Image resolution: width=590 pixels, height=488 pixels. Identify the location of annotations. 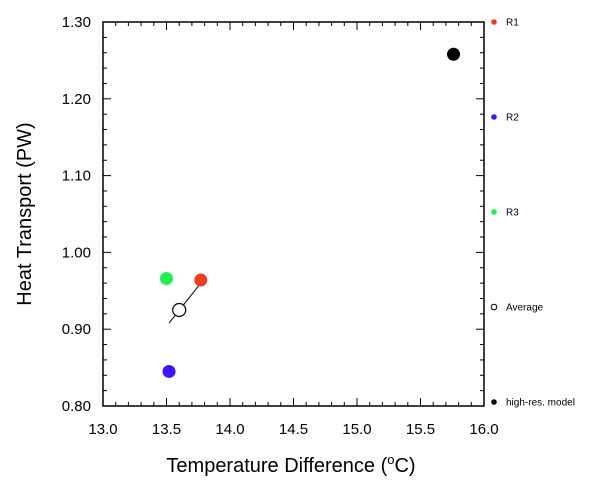
(185, 303).